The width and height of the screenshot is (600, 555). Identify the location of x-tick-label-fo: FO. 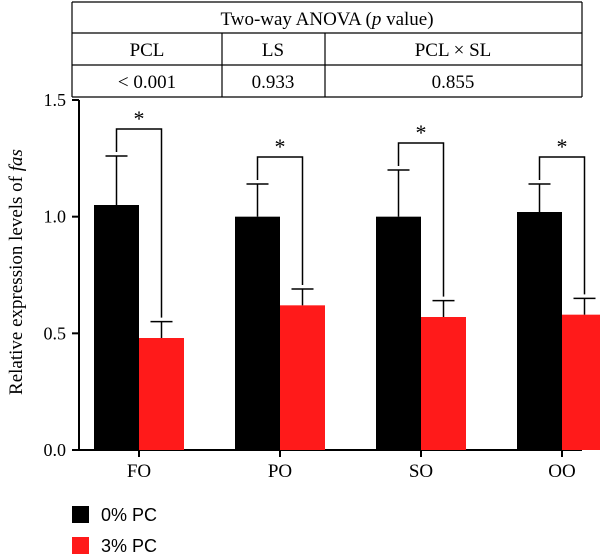
(139, 471).